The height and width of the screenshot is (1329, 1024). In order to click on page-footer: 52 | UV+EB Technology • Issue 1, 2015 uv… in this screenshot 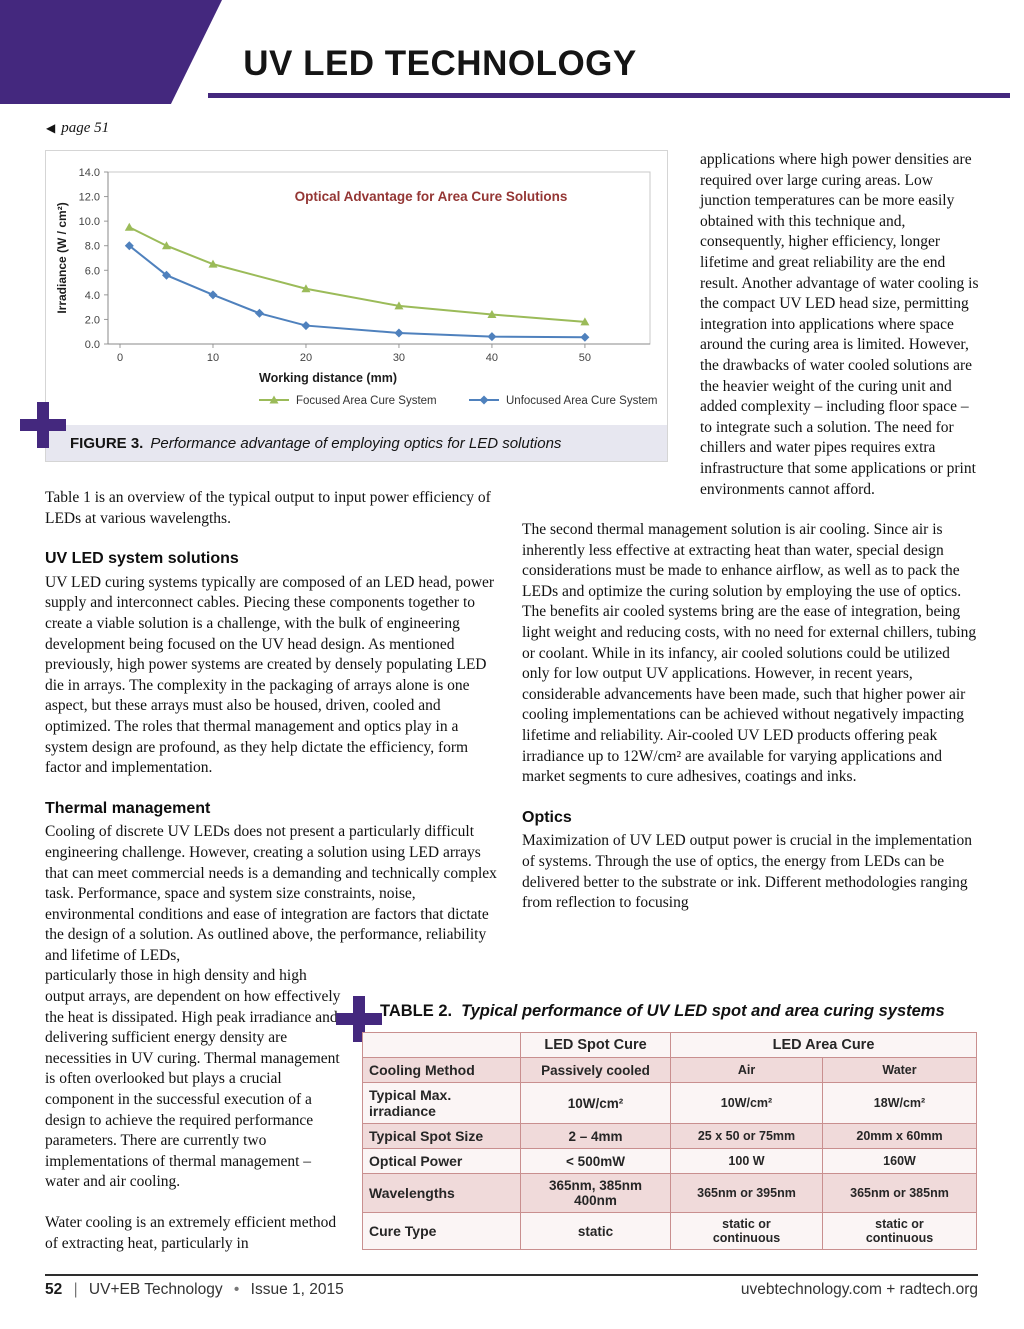, I will do `click(511, 1290)`.